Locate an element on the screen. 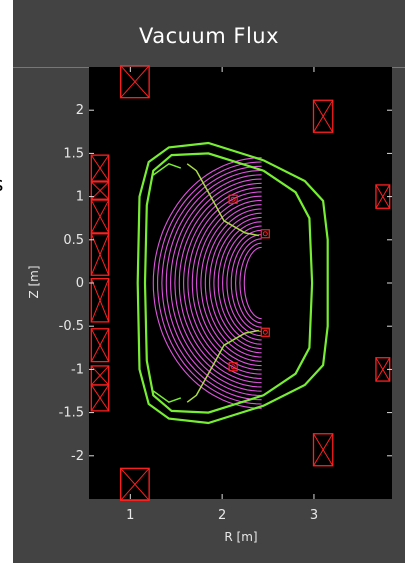 The image size is (405, 563). left-background-strip is located at coordinates (6, 281).